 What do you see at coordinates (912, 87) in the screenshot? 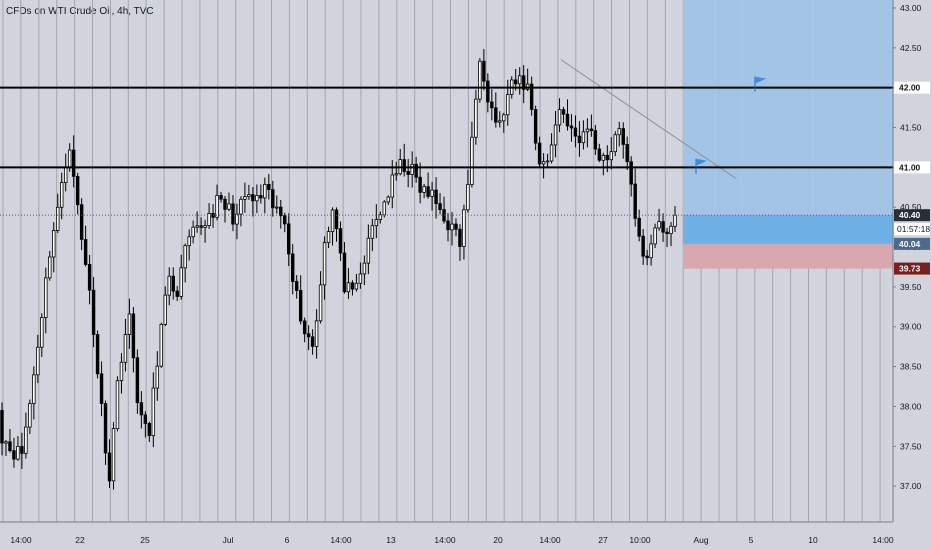
I see `price-label-42: 42.00` at bounding box center [912, 87].